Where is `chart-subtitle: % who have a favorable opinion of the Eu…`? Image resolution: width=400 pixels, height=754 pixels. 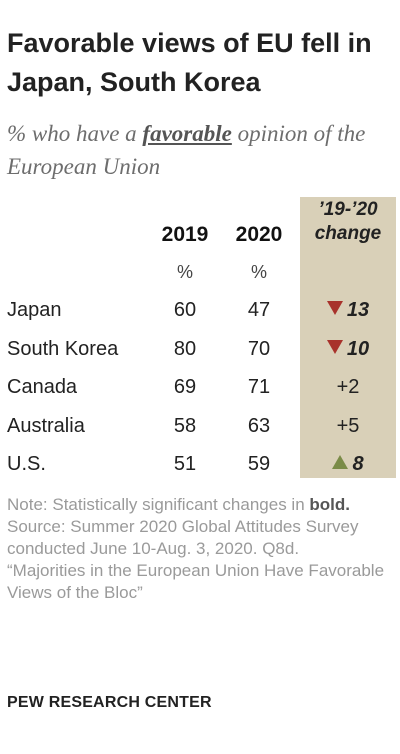 chart-subtitle: % who have a favorable opinion of the Eu… is located at coordinates (202, 150).